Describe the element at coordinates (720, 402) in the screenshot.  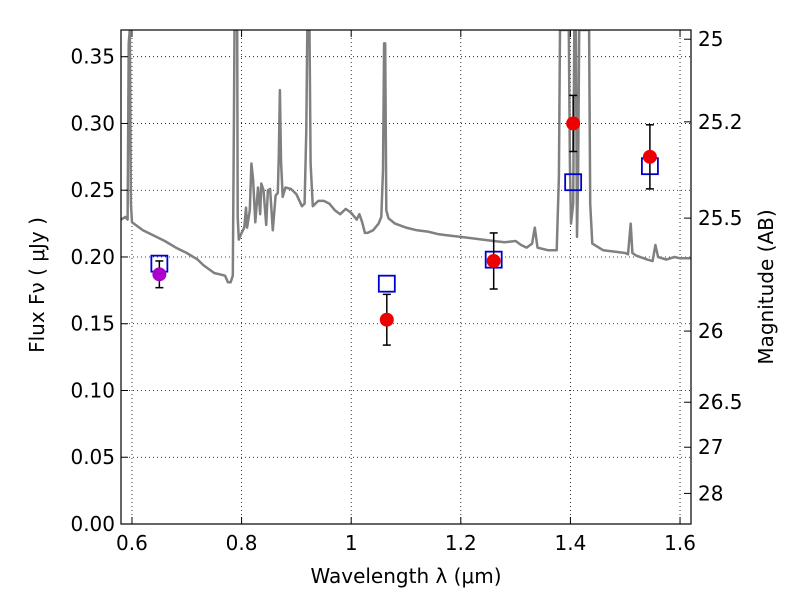
I see `magnitude-tick-label: 26.5` at that location.